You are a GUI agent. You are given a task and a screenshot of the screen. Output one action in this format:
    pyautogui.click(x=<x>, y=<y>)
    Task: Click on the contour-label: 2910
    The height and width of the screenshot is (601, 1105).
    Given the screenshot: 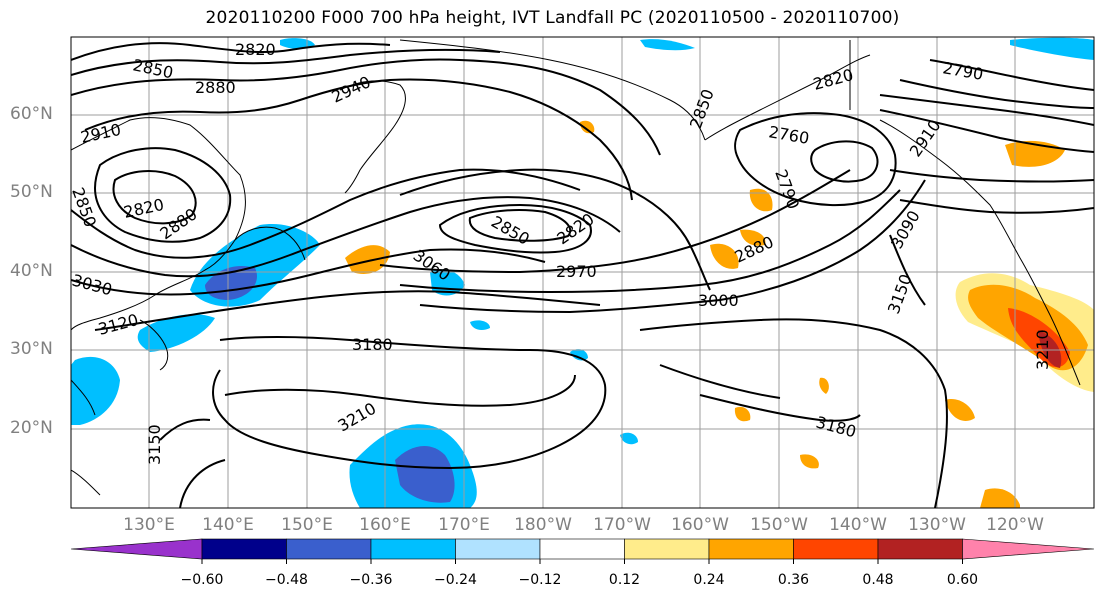 What is the action you would take?
    pyautogui.click(x=101, y=133)
    